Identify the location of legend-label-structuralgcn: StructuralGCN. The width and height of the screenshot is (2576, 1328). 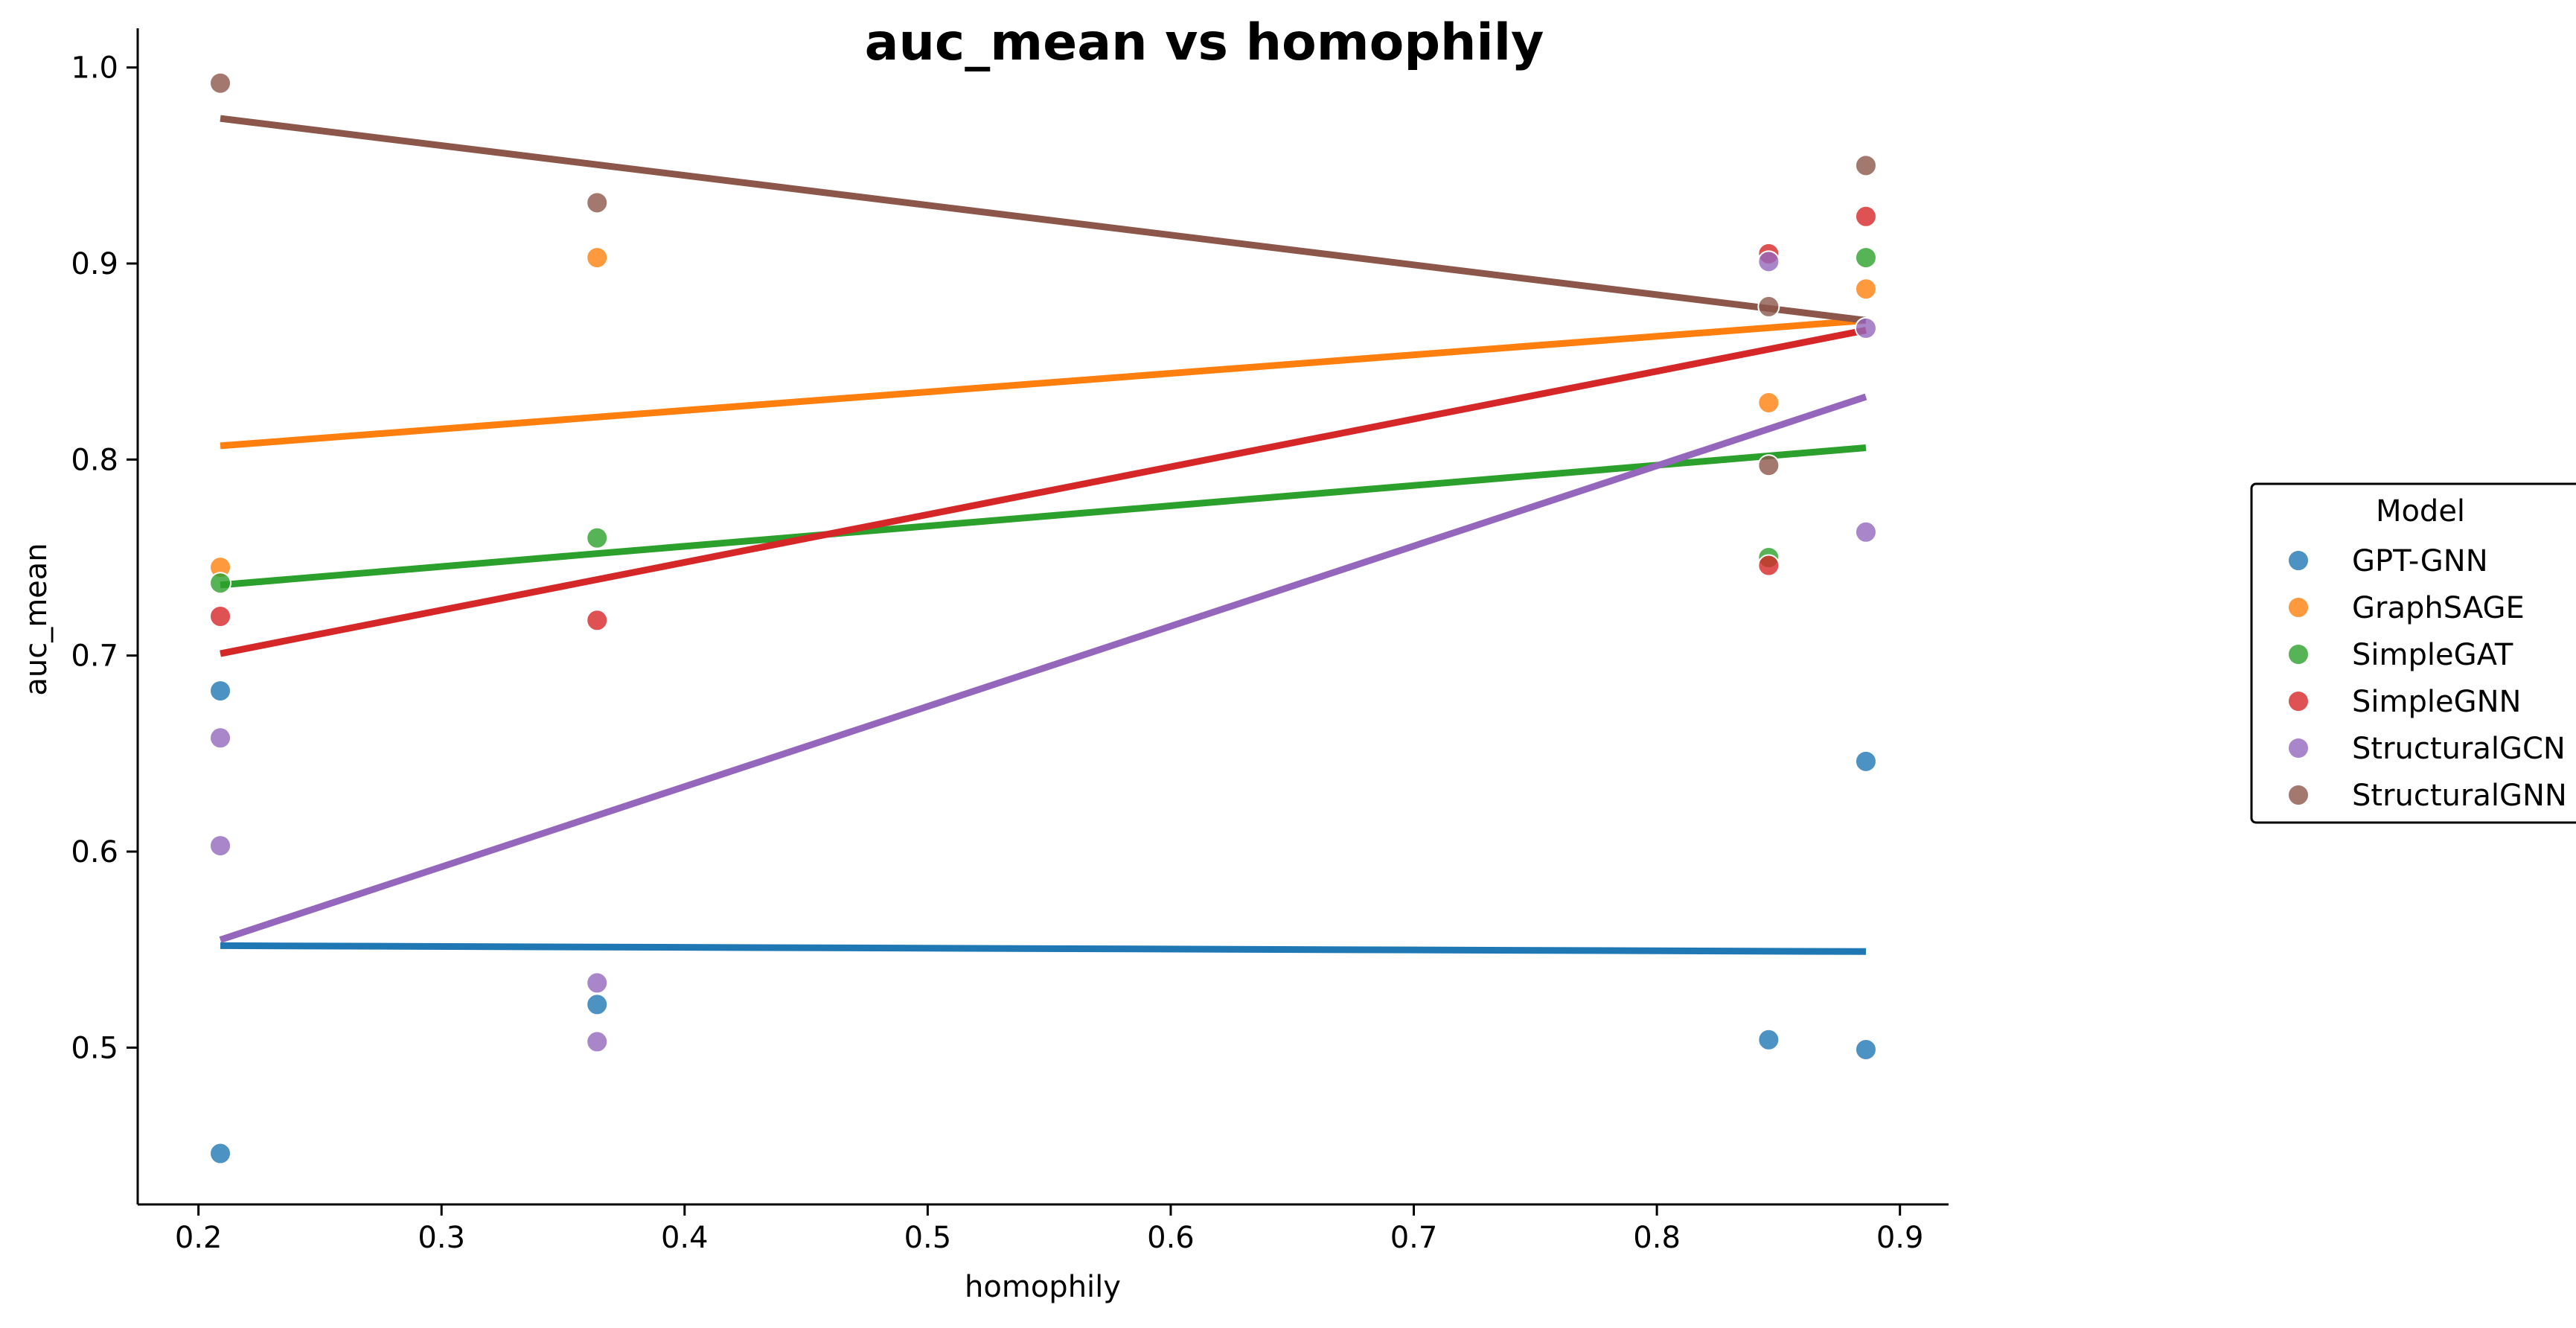
(2459, 749).